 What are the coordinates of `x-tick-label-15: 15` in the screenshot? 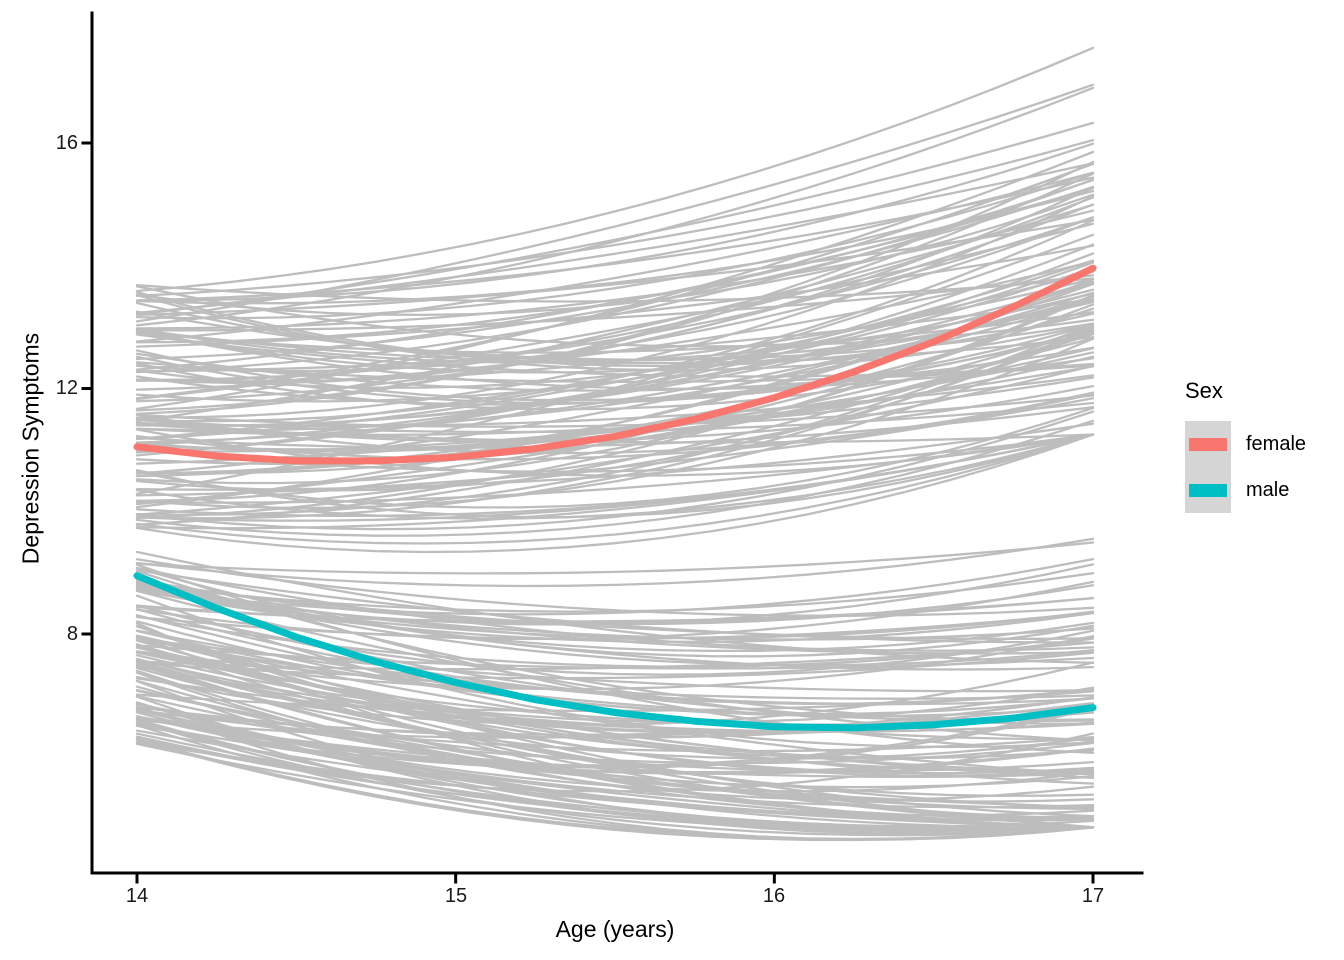 It's located at (456, 896).